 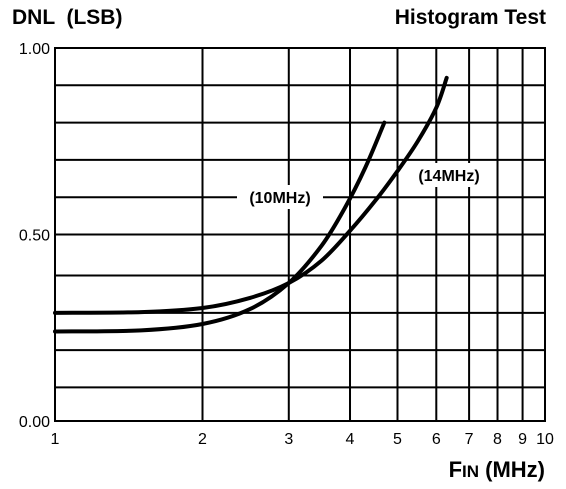 I want to click on x-tick-label: 4, so click(x=350, y=439).